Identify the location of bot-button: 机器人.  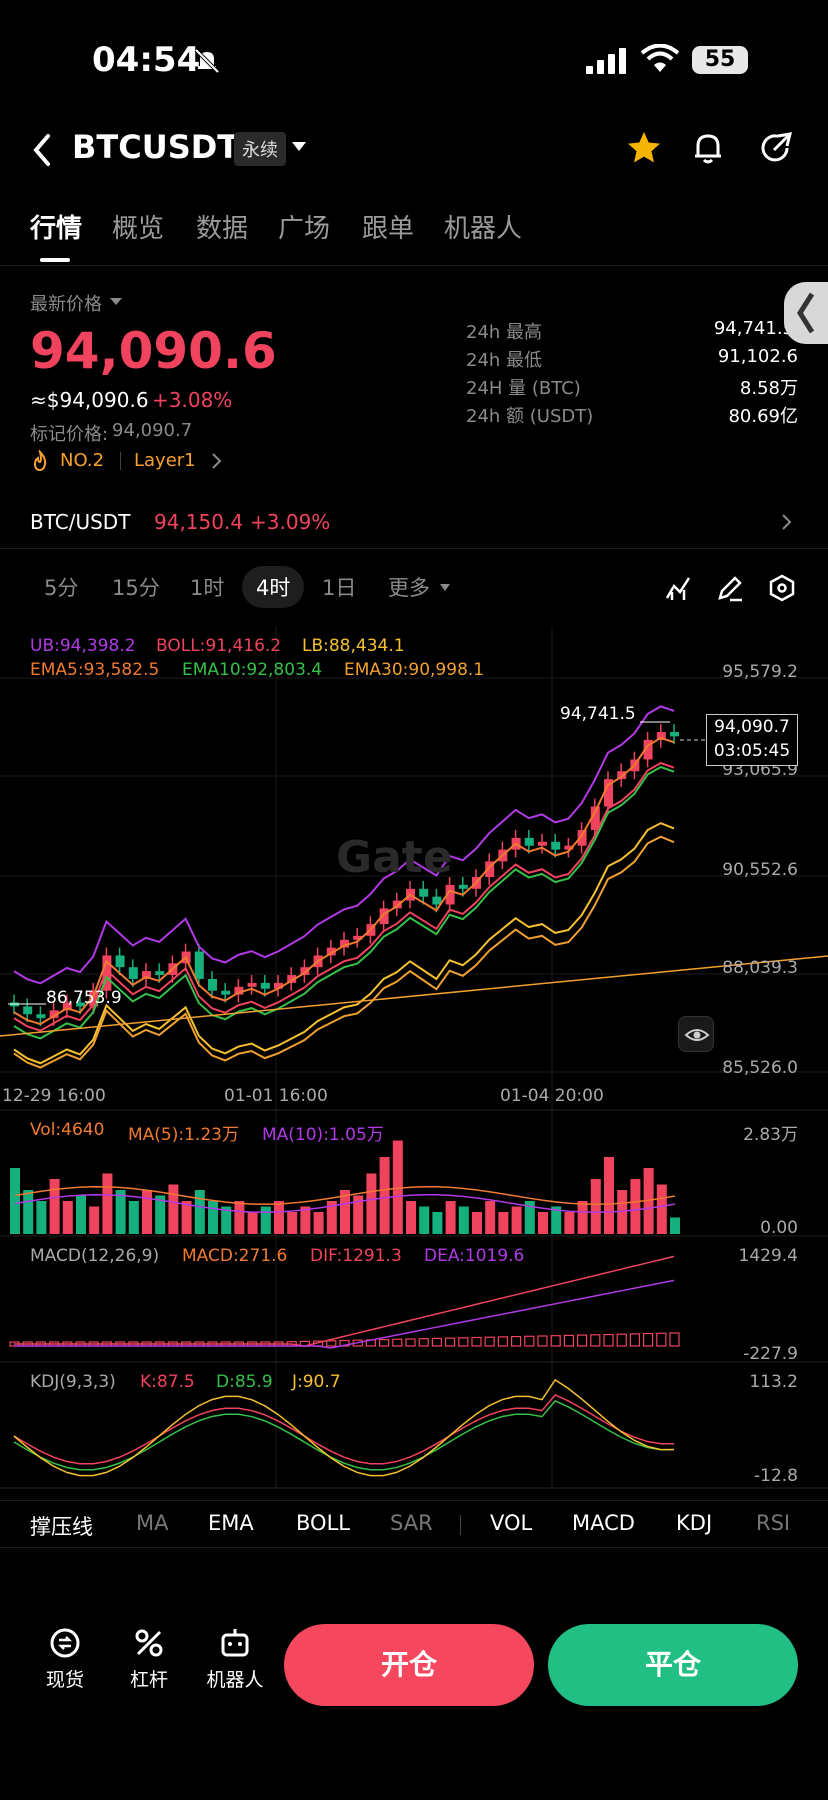
(235, 1659).